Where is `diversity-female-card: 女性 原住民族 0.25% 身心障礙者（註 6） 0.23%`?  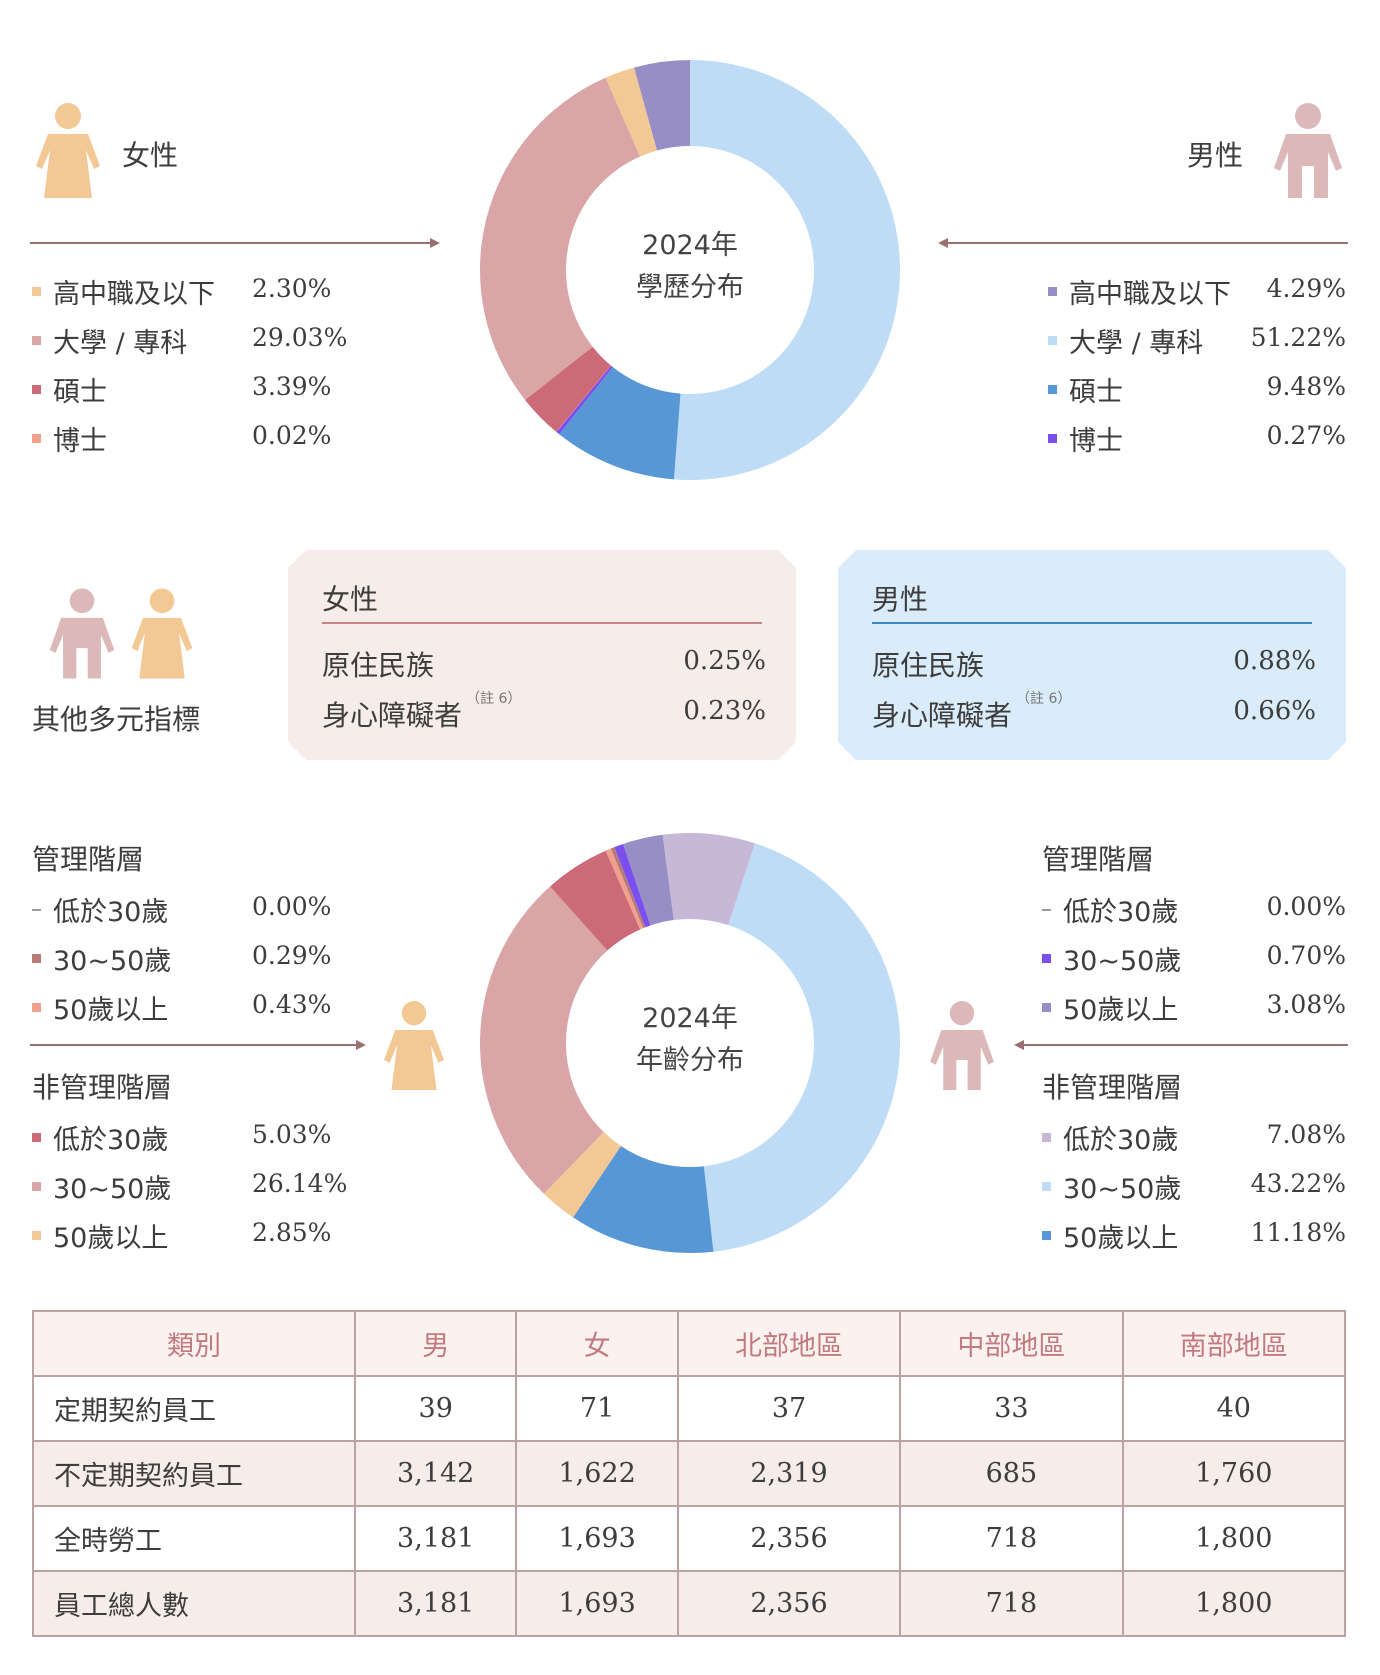 diversity-female-card: 女性 原住民族 0.25% 身心障礙者（註 6） 0.23% is located at coordinates (542, 655).